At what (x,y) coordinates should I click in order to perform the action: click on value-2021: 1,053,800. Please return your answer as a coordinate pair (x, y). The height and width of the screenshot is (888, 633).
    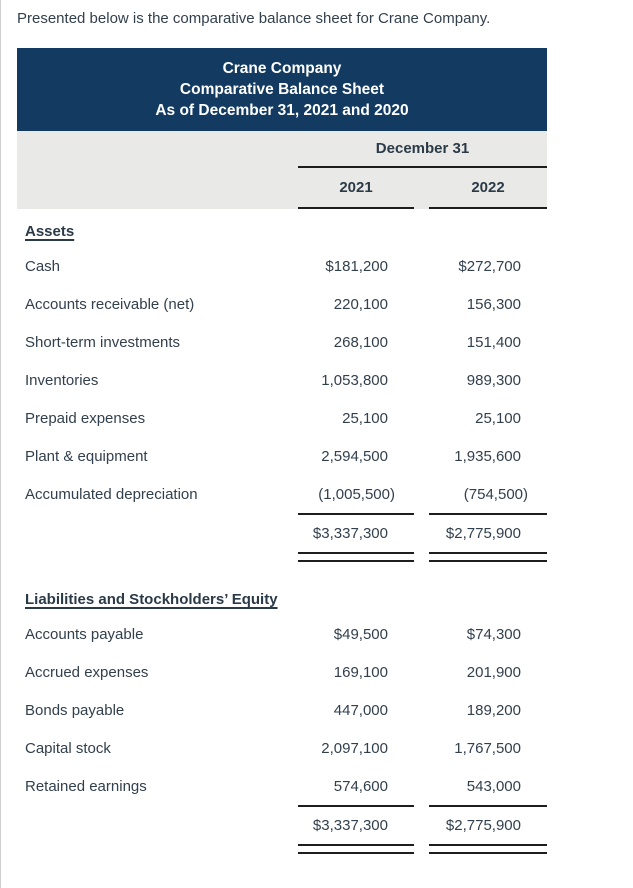
    Looking at the image, I should click on (354, 380).